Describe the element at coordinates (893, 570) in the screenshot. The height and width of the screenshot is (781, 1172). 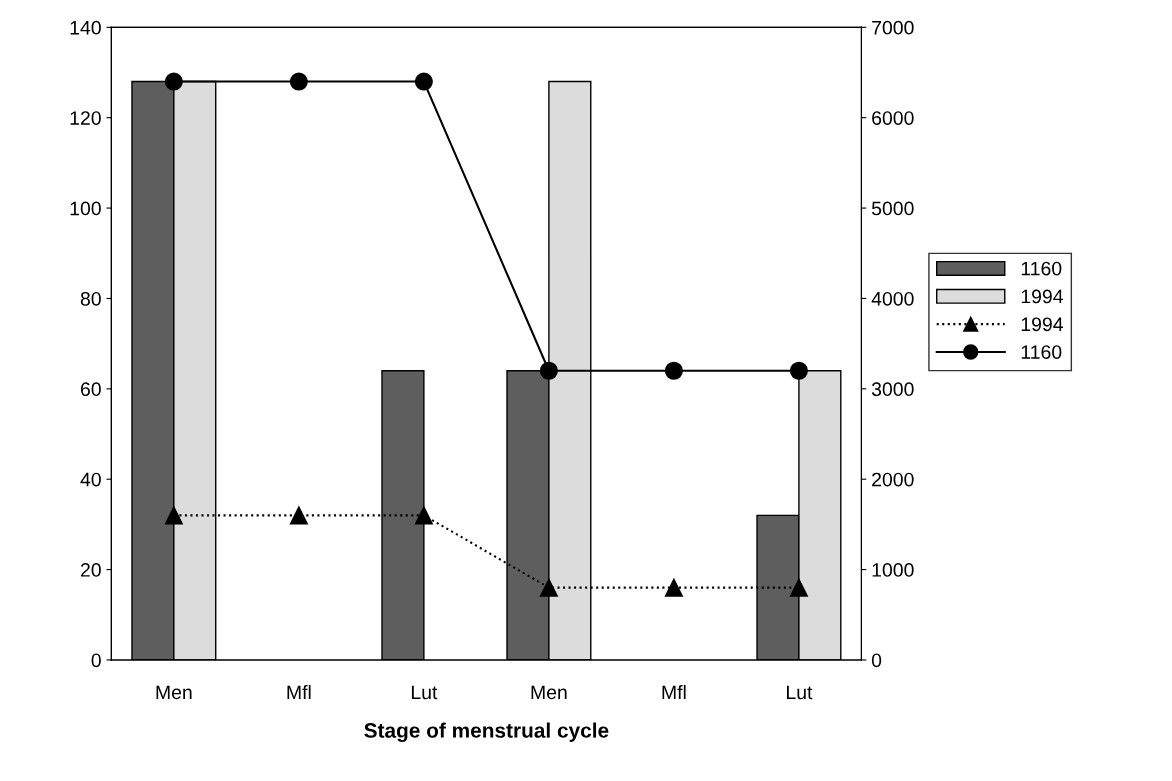
I see `y2-tick-label: 1000` at that location.